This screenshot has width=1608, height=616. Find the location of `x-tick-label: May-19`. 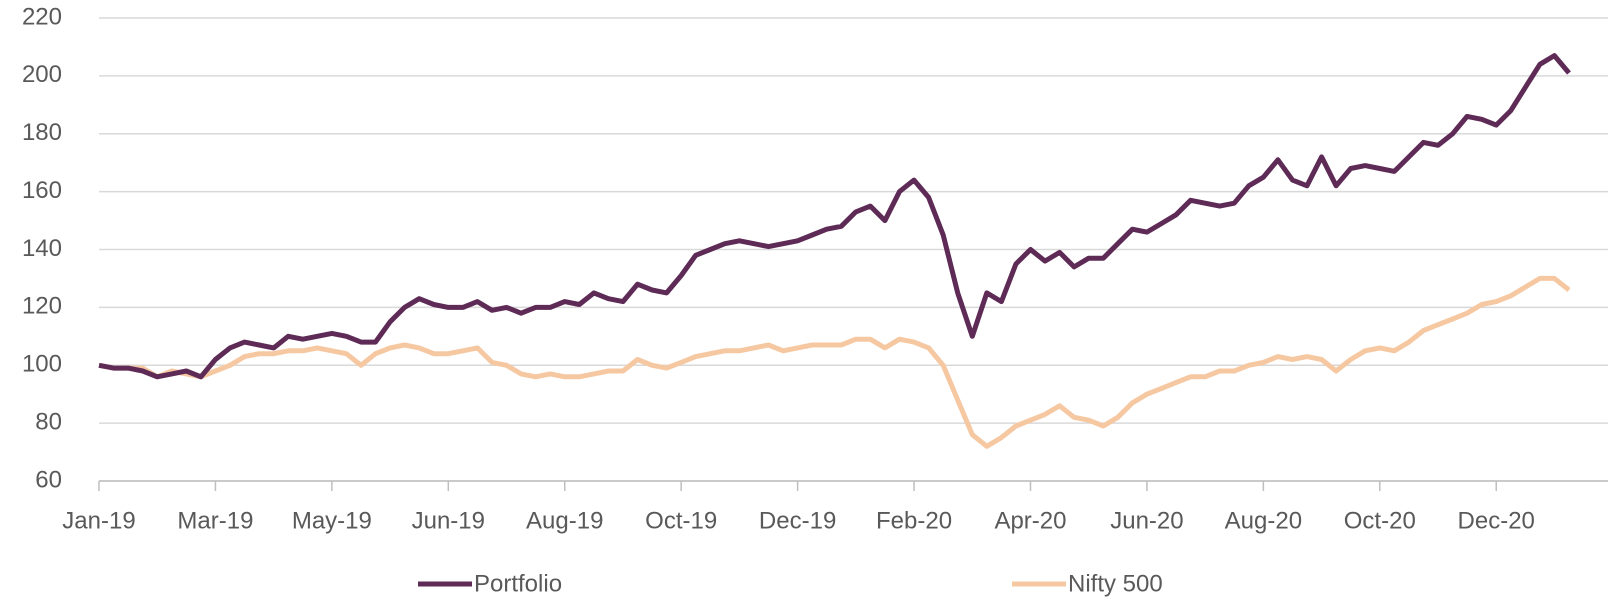

x-tick-label: May-19 is located at coordinates (332, 520).